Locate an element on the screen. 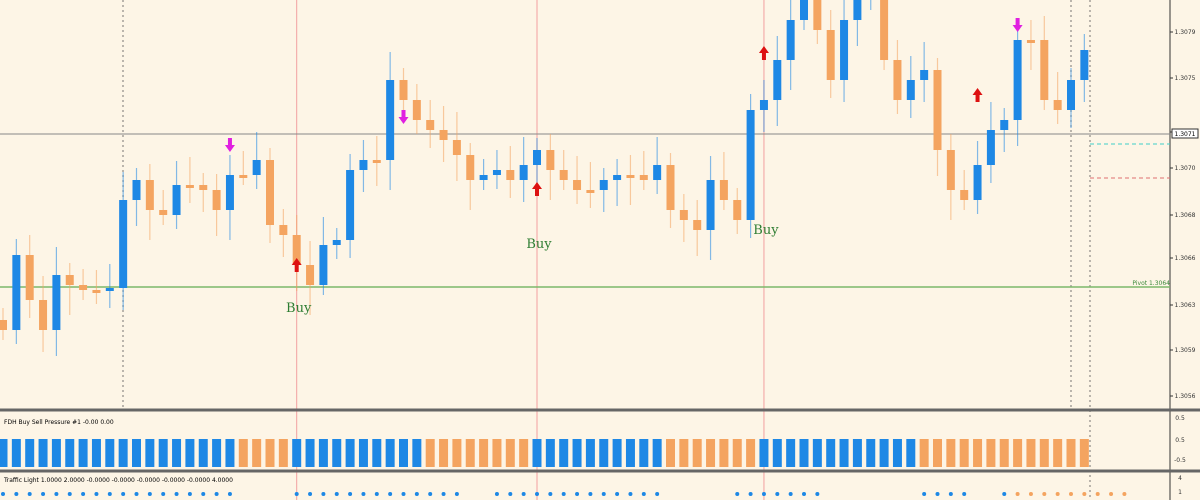  y-tick-label: 1.3066 is located at coordinates (1185, 258).